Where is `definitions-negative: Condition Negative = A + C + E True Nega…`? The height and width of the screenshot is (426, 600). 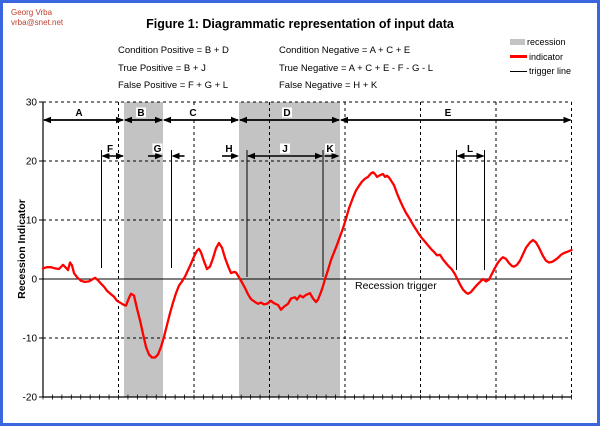
definitions-negative: Condition Negative = A + C + E True Nega… is located at coordinates (356, 68).